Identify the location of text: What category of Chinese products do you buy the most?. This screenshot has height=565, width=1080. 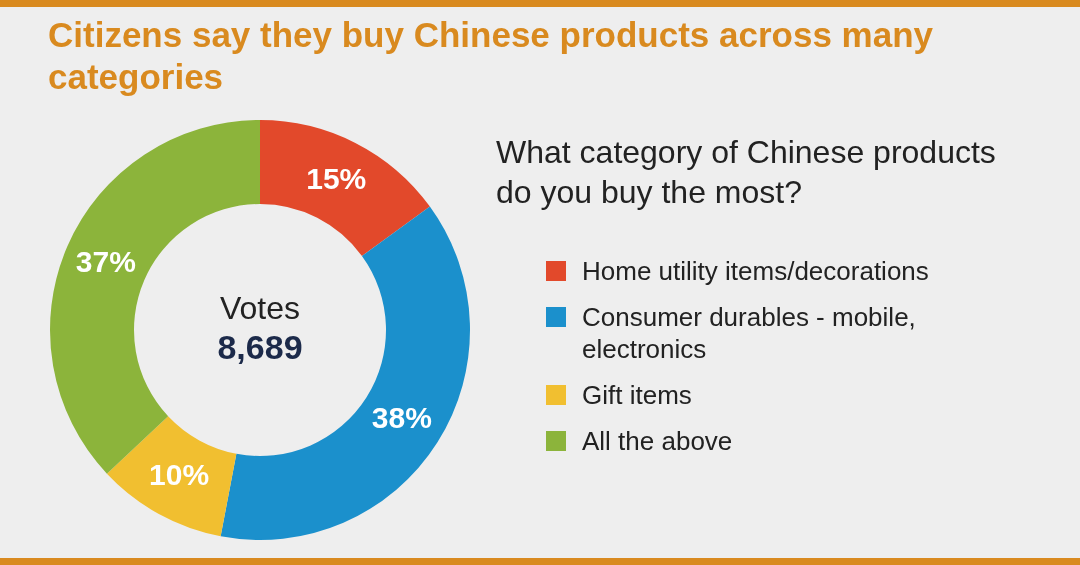
(746, 172).